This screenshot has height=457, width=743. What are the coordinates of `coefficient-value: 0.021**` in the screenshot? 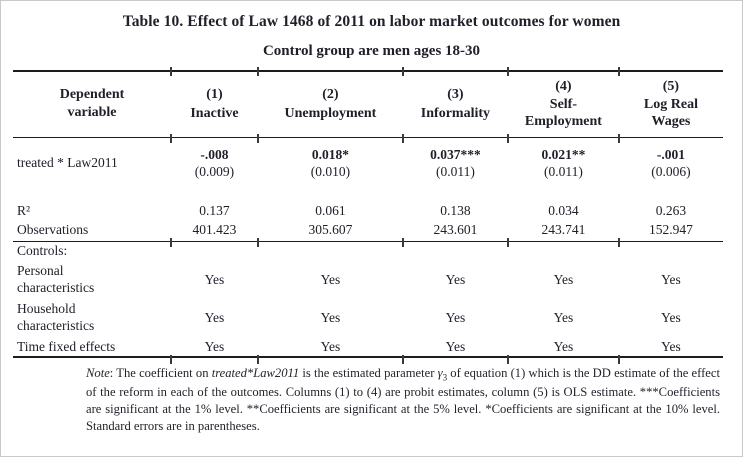 It's located at (563, 154).